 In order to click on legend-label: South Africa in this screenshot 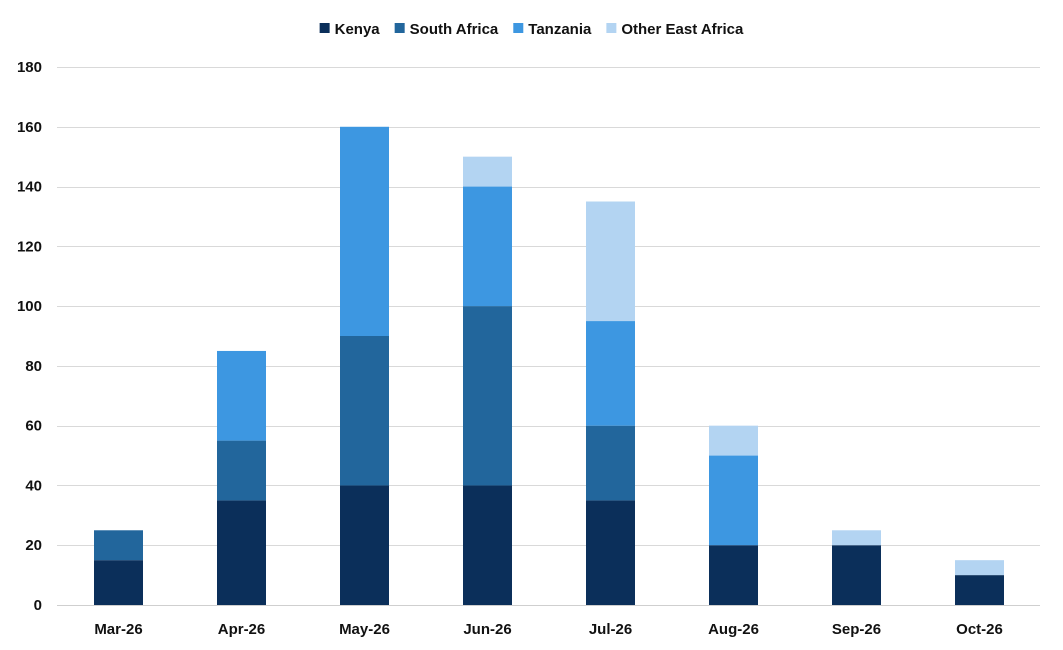, I will do `click(454, 29)`.